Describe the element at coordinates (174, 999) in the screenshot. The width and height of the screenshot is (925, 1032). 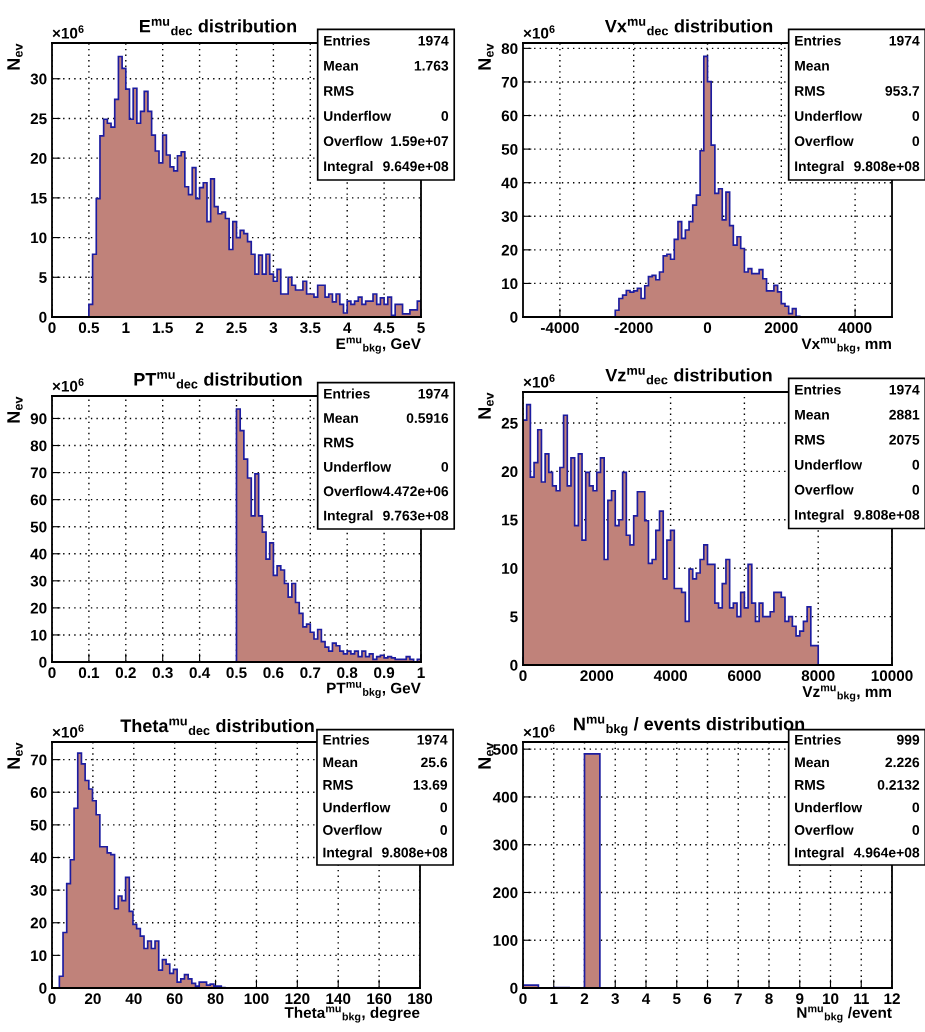
I see `x-tick-label: 60` at that location.